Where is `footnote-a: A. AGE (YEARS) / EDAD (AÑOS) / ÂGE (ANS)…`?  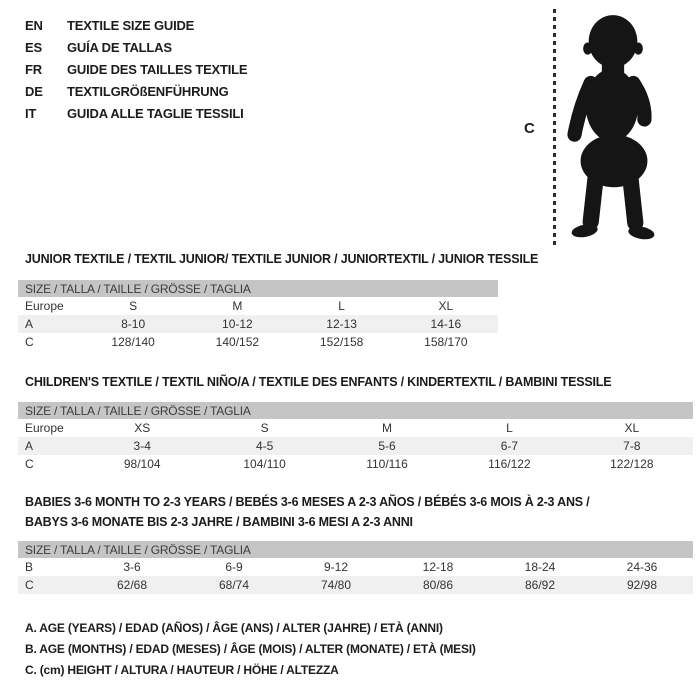
footnote-a: A. AGE (YEARS) / EDAD (AÑOS) / ÂGE (ANS)… is located at coordinates (234, 628).